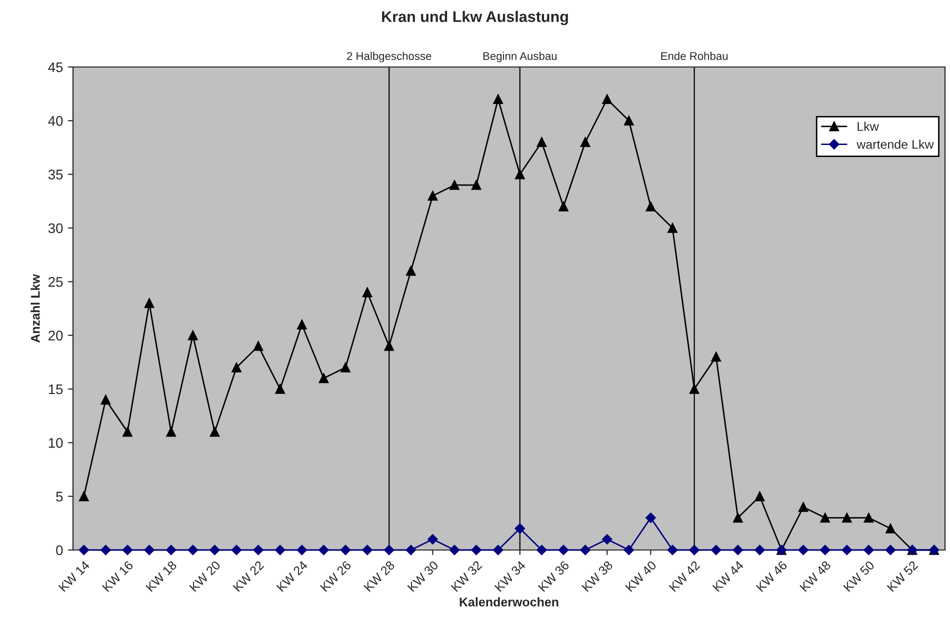 The width and height of the screenshot is (950, 632). What do you see at coordinates (684, 576) in the screenshot?
I see `x-tick-label: KW 42` at bounding box center [684, 576].